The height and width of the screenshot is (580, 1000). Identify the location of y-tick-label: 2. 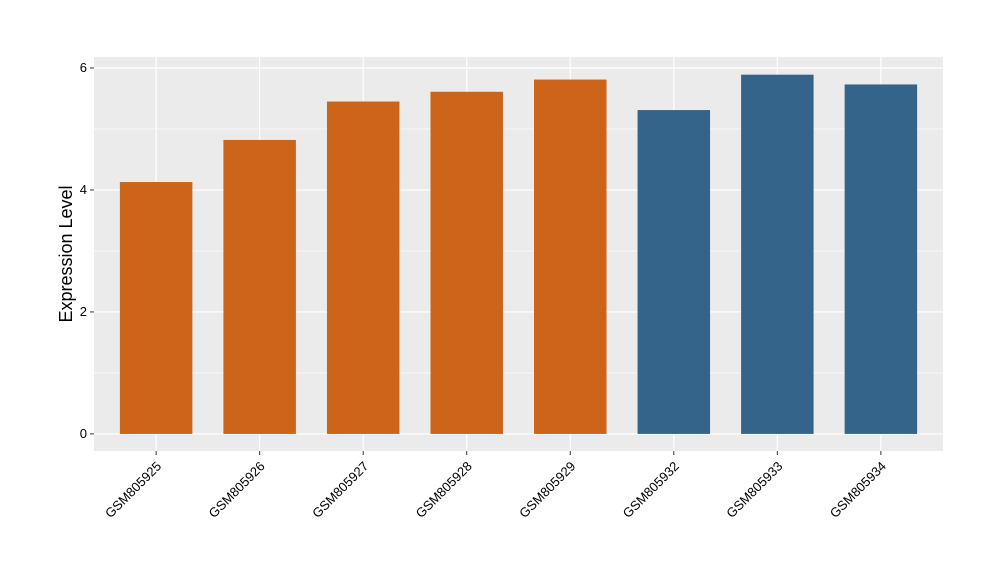
(83, 311).